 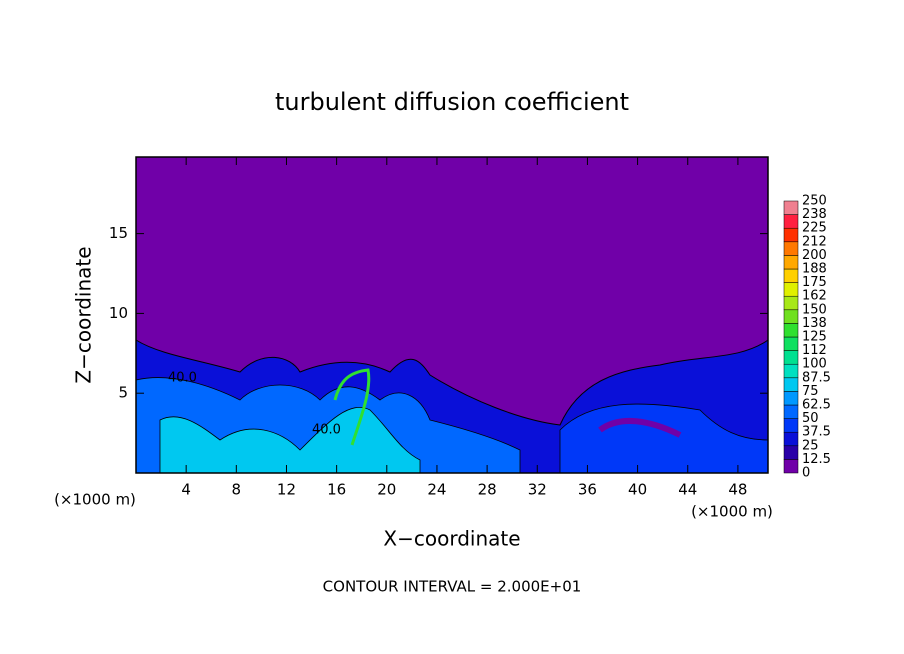 What do you see at coordinates (286, 490) in the screenshot?
I see `x-tick-label: 12` at bounding box center [286, 490].